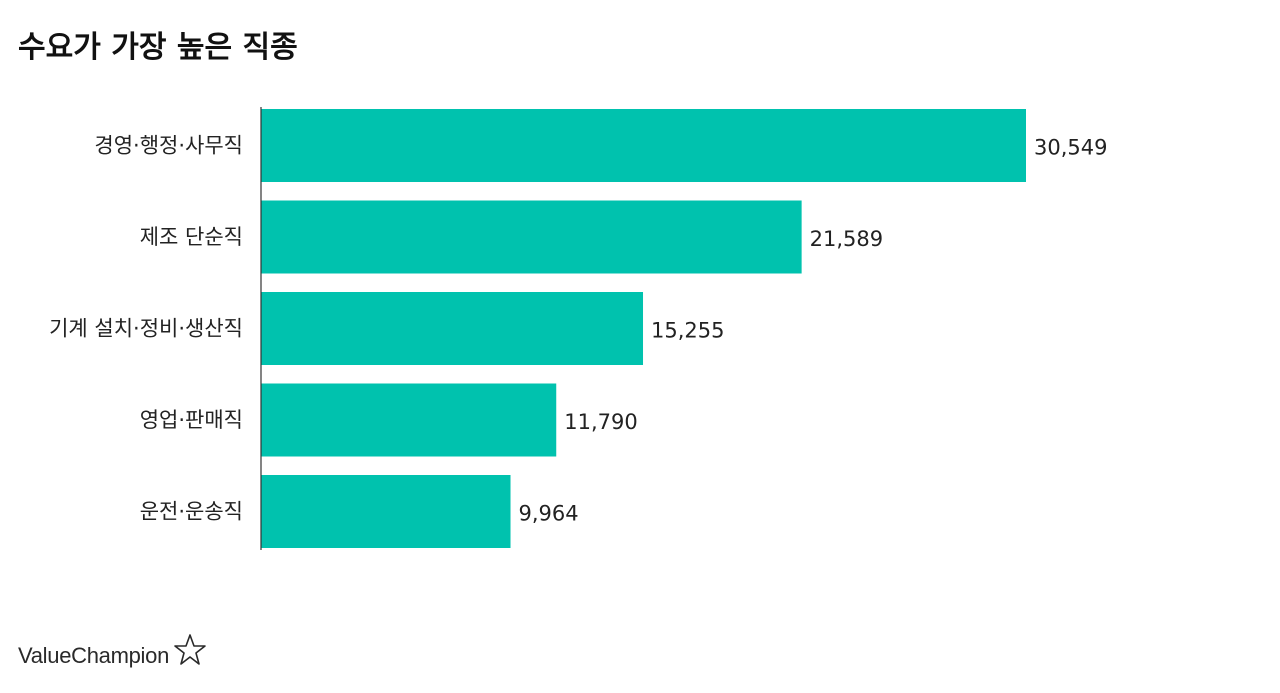  What do you see at coordinates (190, 652) in the screenshot?
I see `star-outline-icon` at bounding box center [190, 652].